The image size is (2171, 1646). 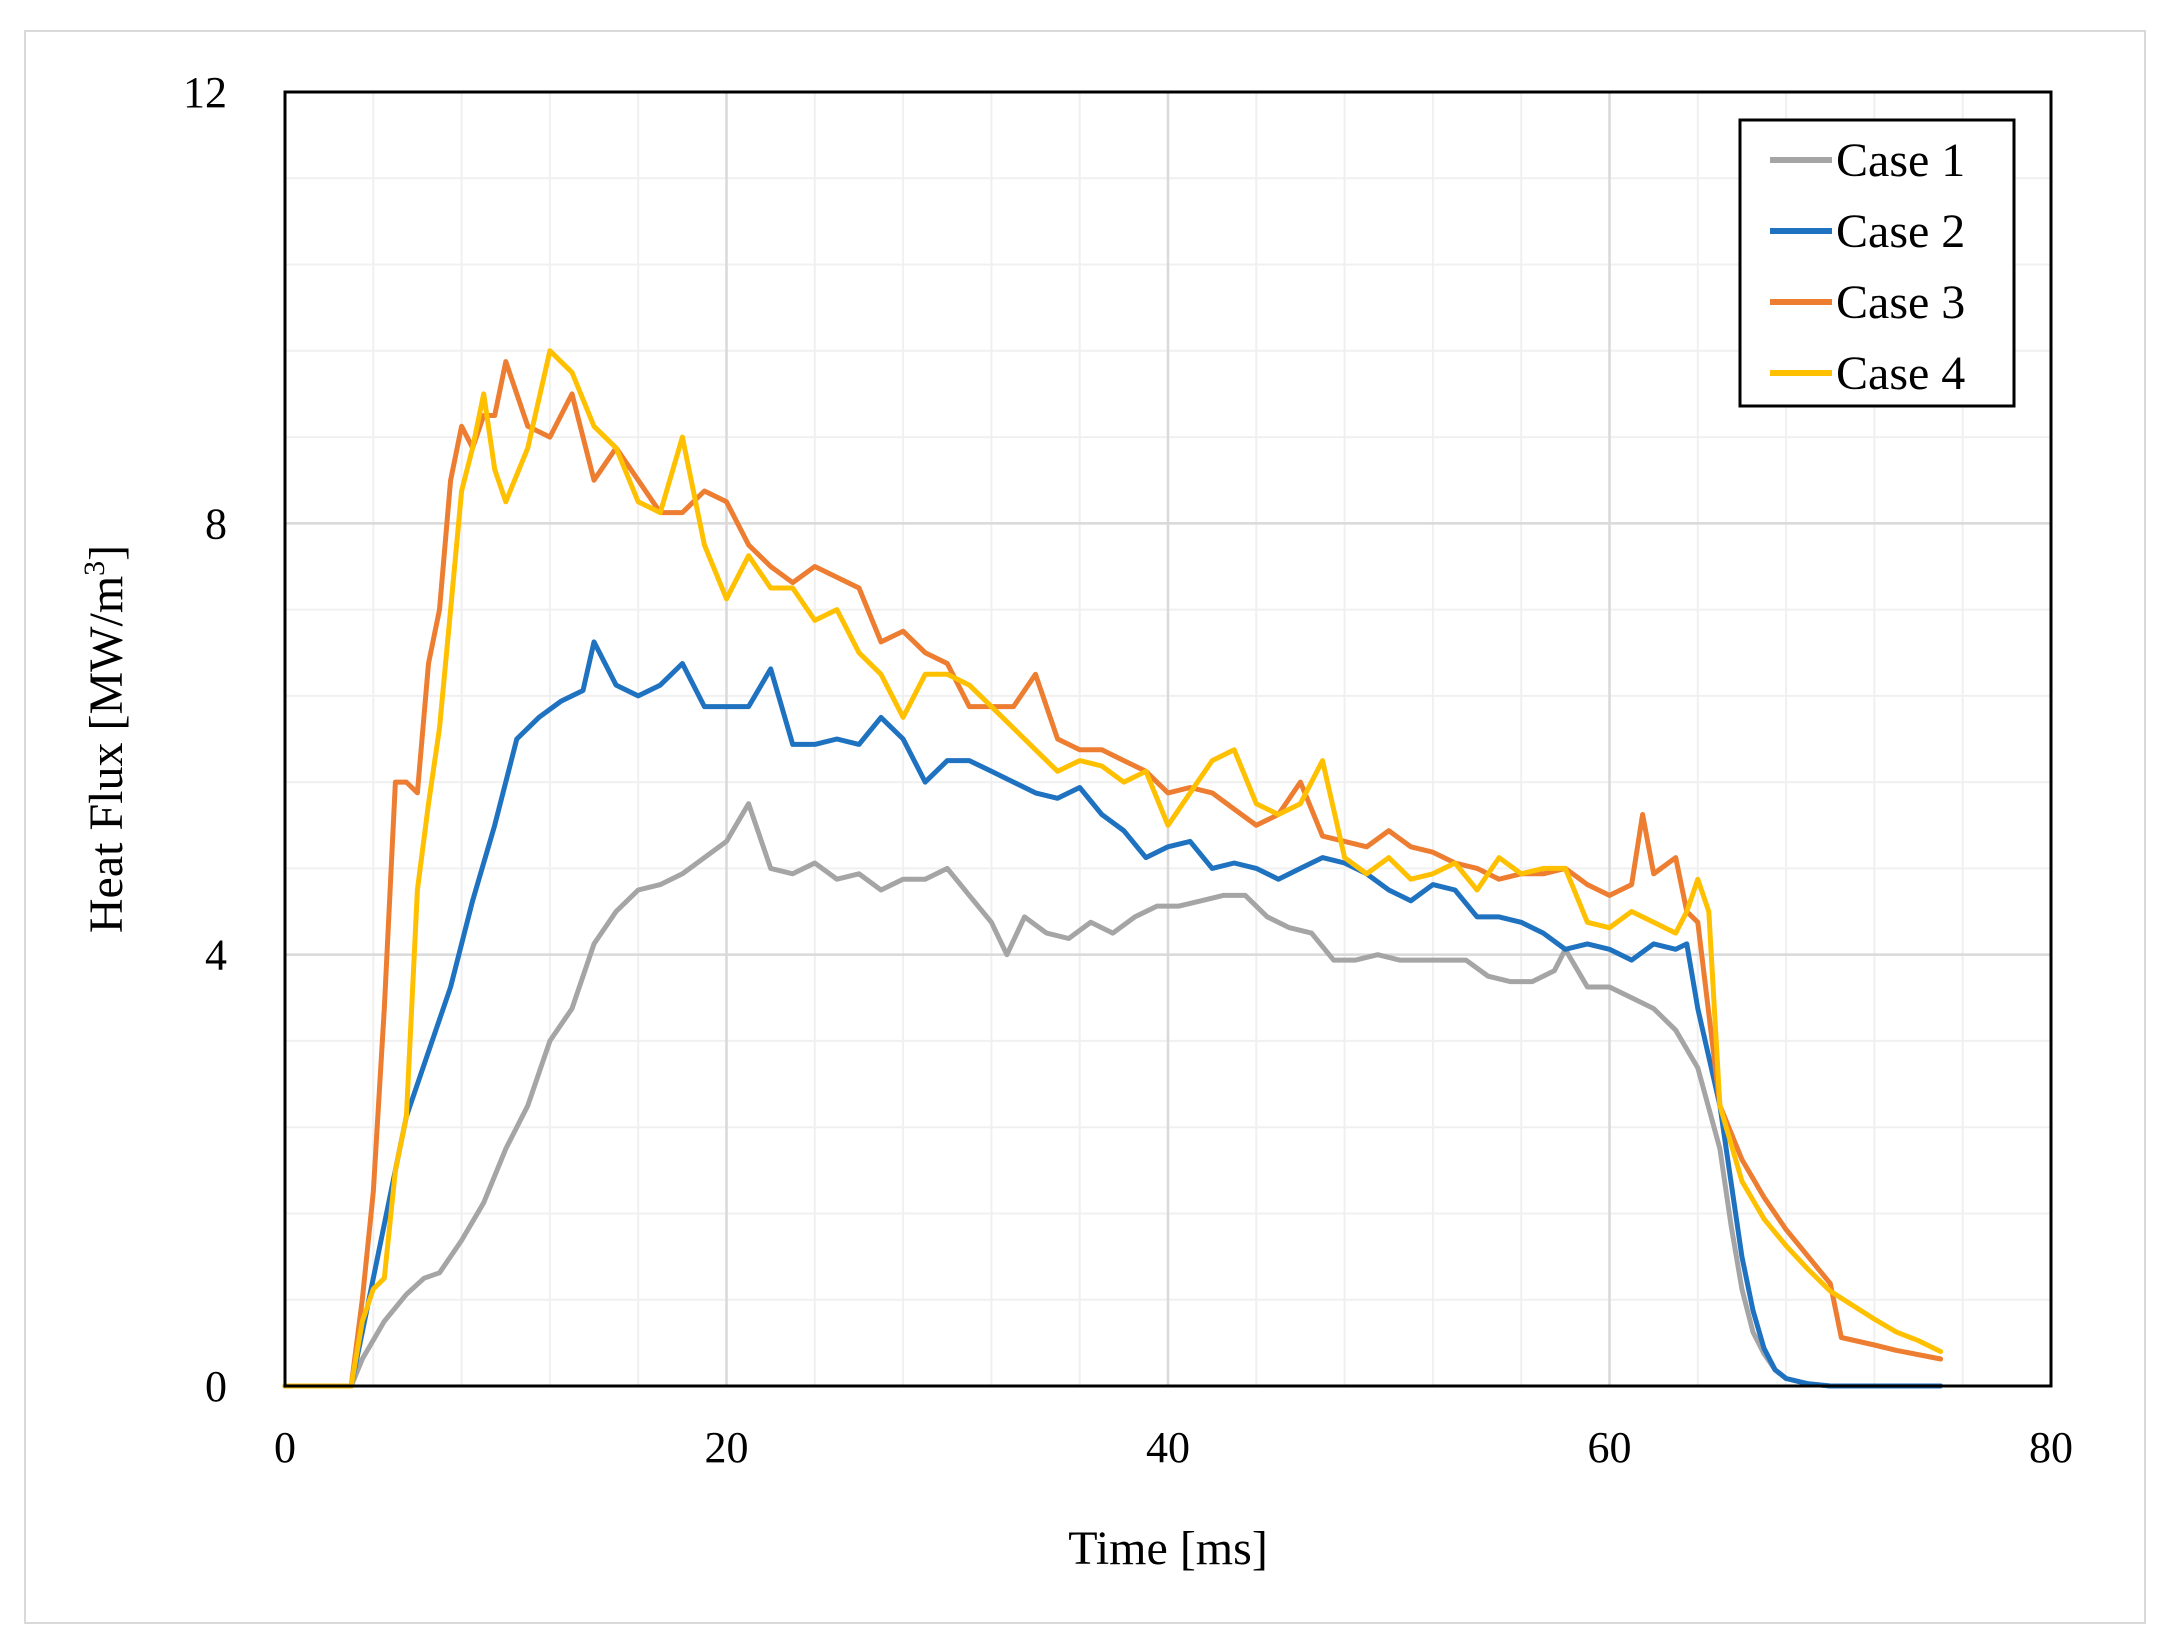 What do you see at coordinates (94, 568) in the screenshot?
I see `y-axis-title-superscript: 3` at bounding box center [94, 568].